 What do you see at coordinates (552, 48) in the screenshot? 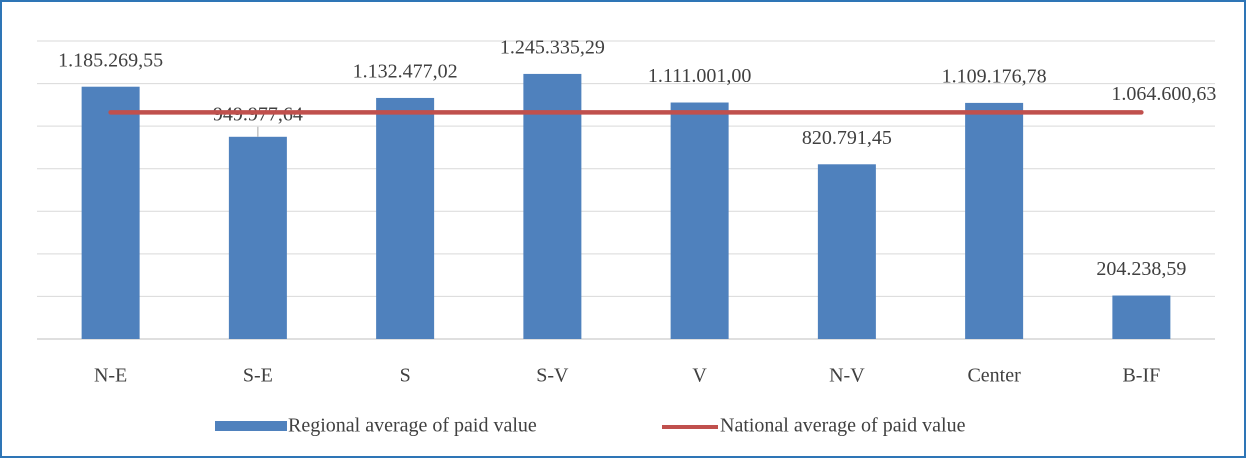
I see `value-label: 1.245.335,29` at bounding box center [552, 48].